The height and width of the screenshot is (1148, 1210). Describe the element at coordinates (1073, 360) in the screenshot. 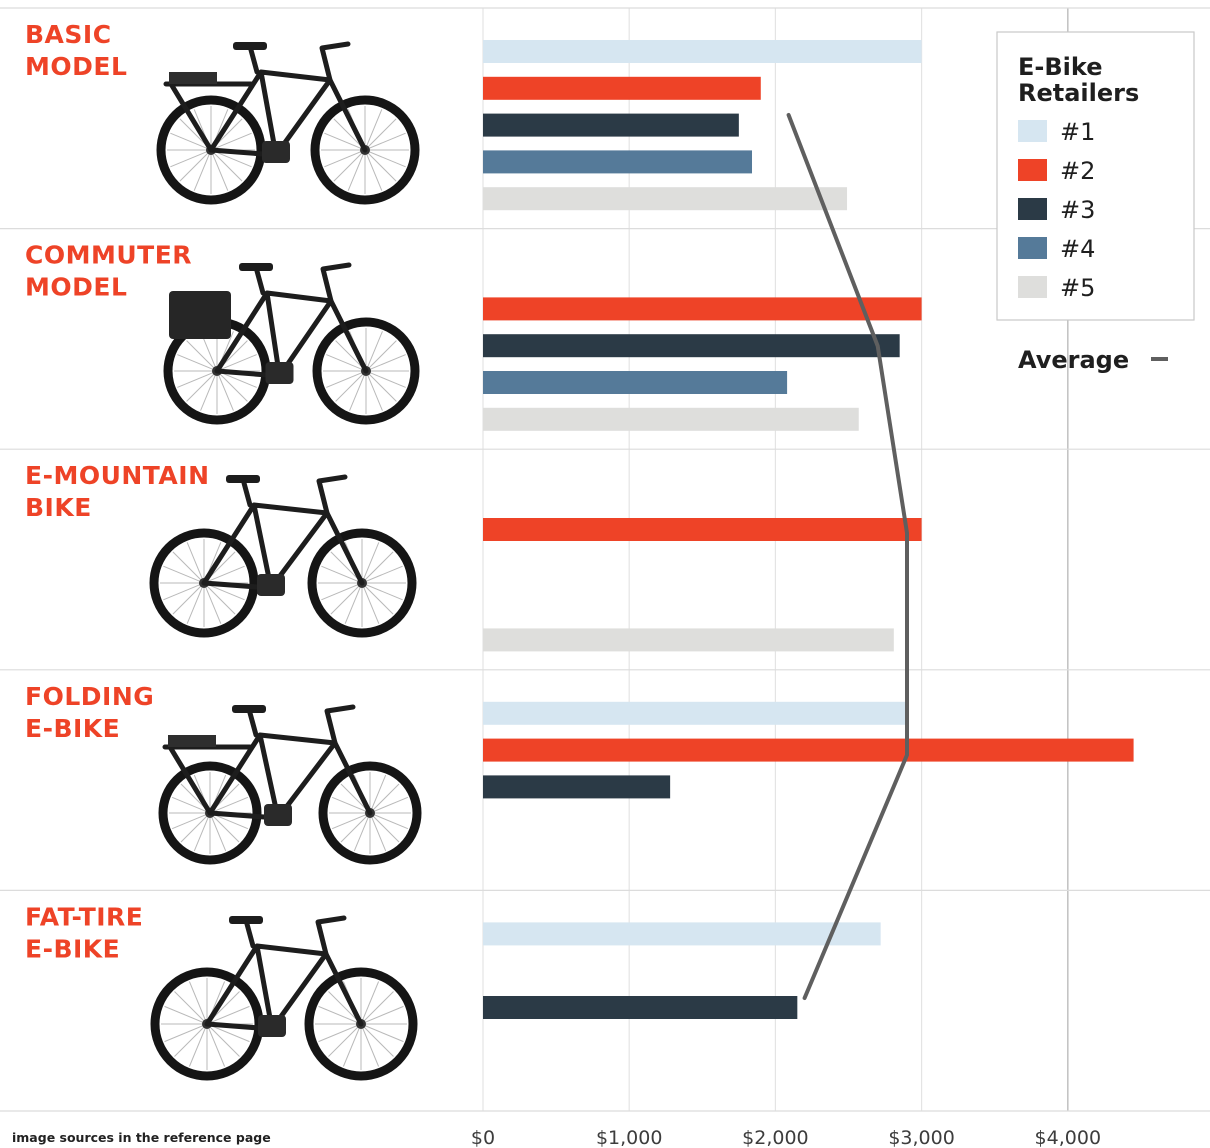

I see `average-legend-label: Average` at that location.